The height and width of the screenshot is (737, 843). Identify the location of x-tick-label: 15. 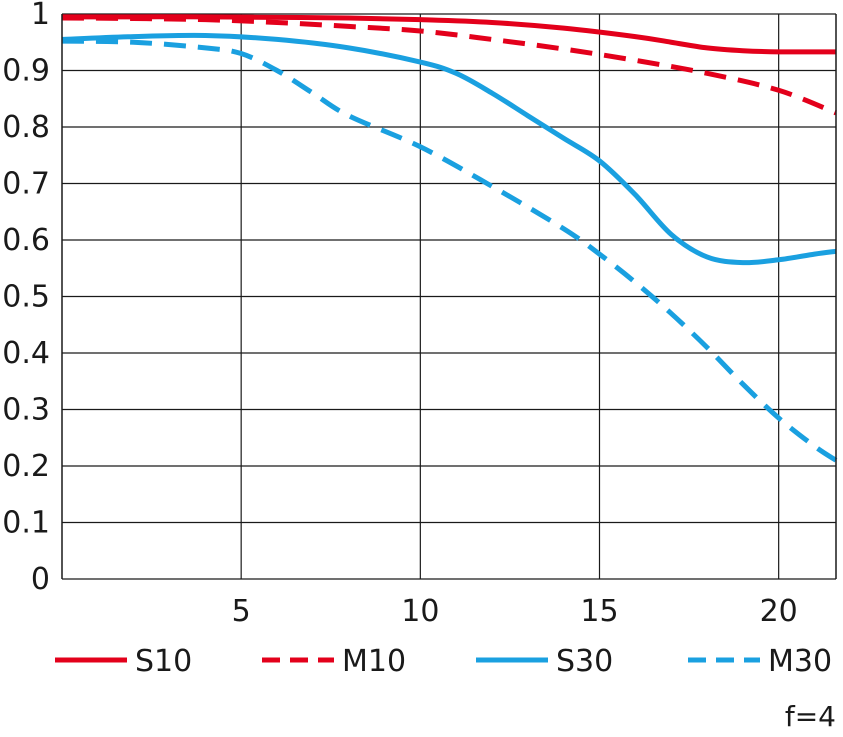
(599, 611).